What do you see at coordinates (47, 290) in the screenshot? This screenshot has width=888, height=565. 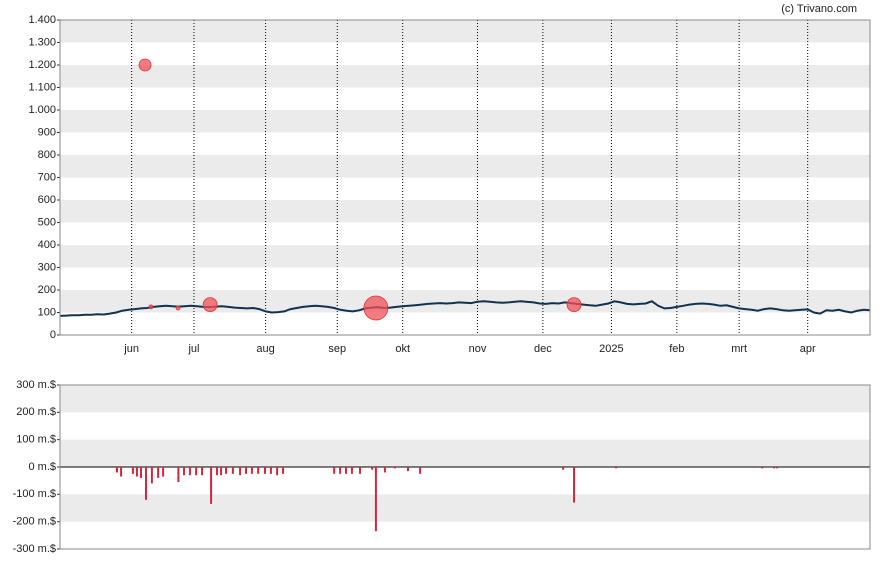 I see `y-tick-label: 200` at bounding box center [47, 290].